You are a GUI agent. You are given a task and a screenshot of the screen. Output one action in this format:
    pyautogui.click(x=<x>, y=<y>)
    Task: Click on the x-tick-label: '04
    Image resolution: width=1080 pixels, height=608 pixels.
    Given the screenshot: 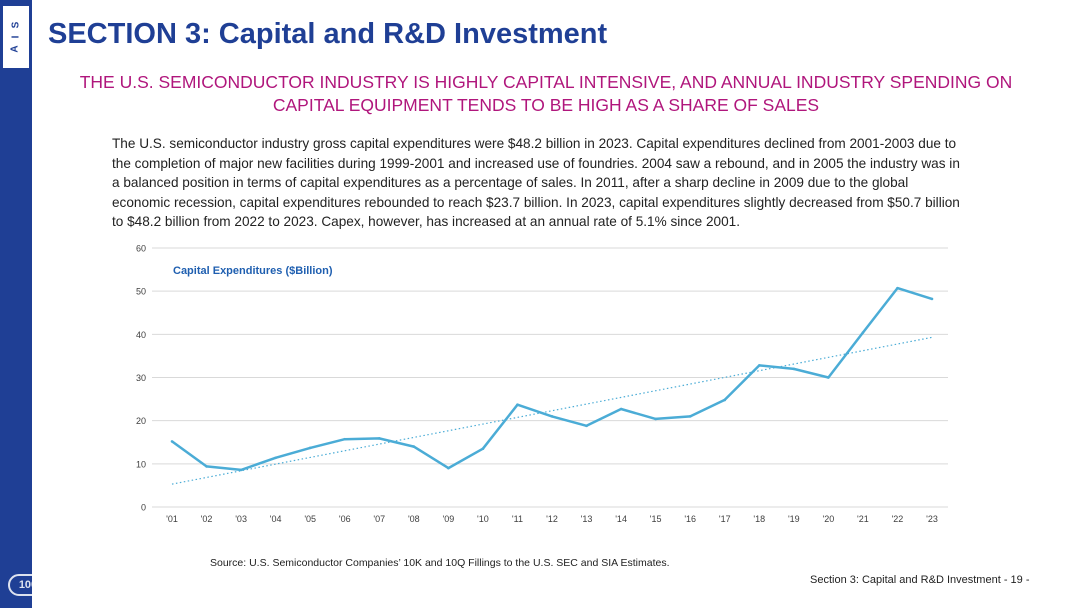 What is the action you would take?
    pyautogui.click(x=276, y=519)
    